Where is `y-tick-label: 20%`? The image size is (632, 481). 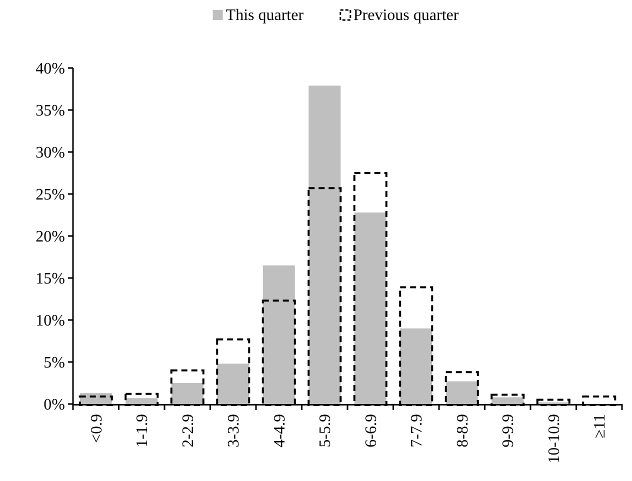
y-tick-label: 20% is located at coordinates (50, 237).